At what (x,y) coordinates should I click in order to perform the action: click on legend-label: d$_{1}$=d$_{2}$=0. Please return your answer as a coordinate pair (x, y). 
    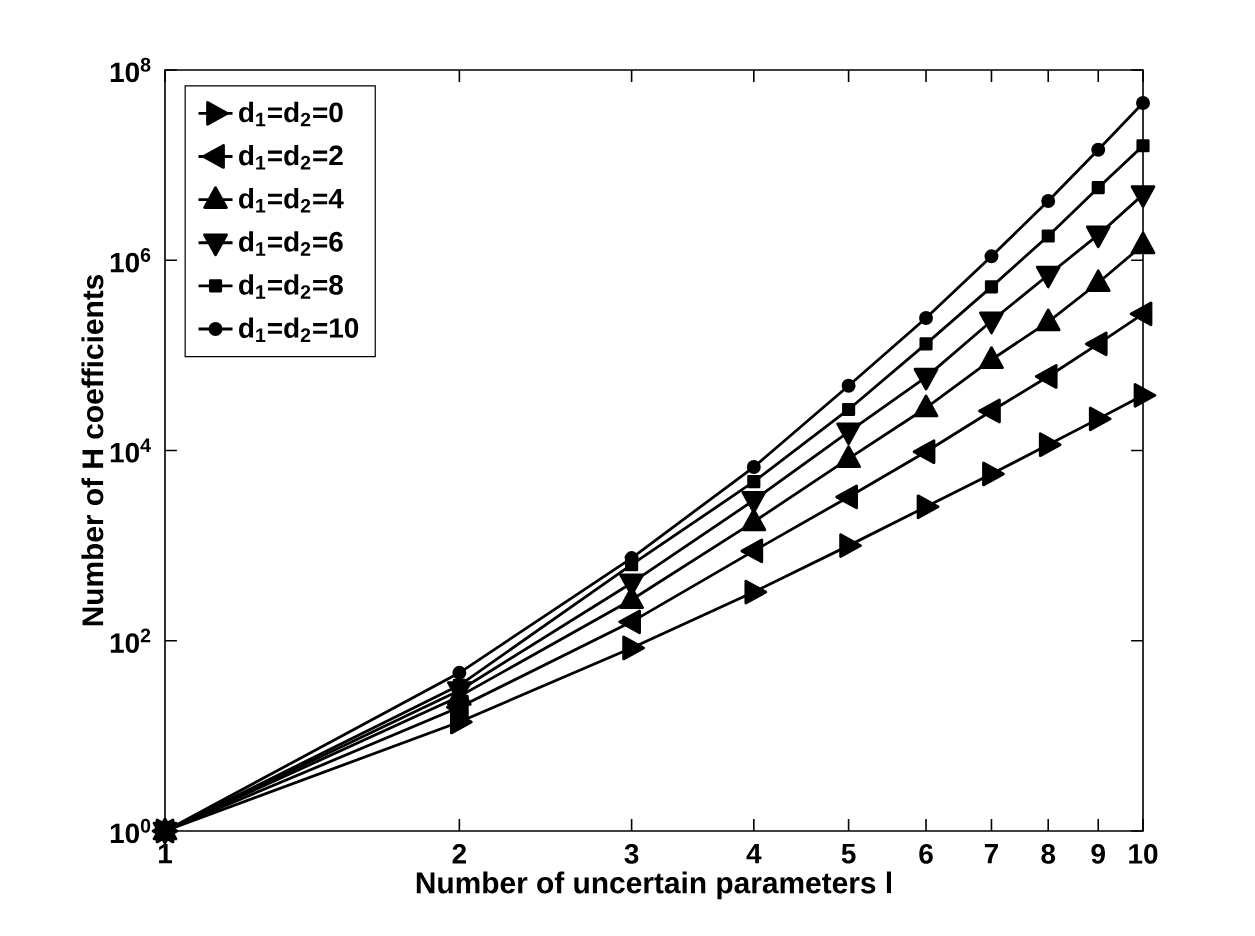
    Looking at the image, I should click on (291, 114).